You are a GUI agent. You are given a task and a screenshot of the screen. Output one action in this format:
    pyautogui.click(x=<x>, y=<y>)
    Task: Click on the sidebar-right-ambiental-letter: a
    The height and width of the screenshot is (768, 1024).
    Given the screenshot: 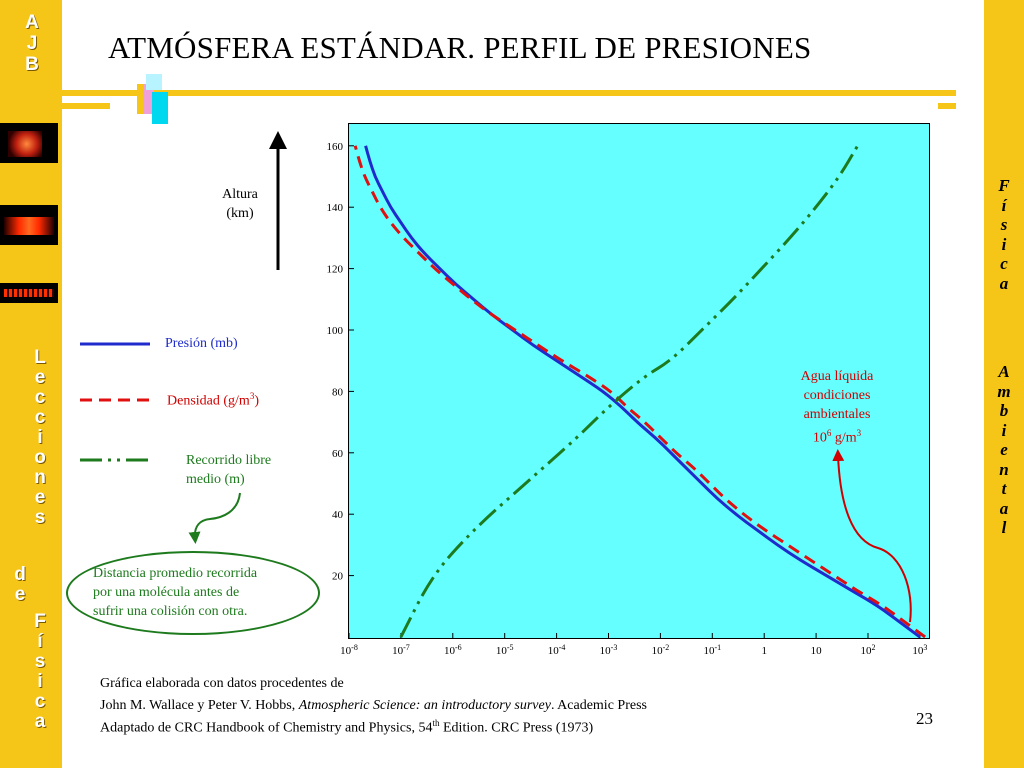 What is the action you would take?
    pyautogui.click(x=1004, y=508)
    